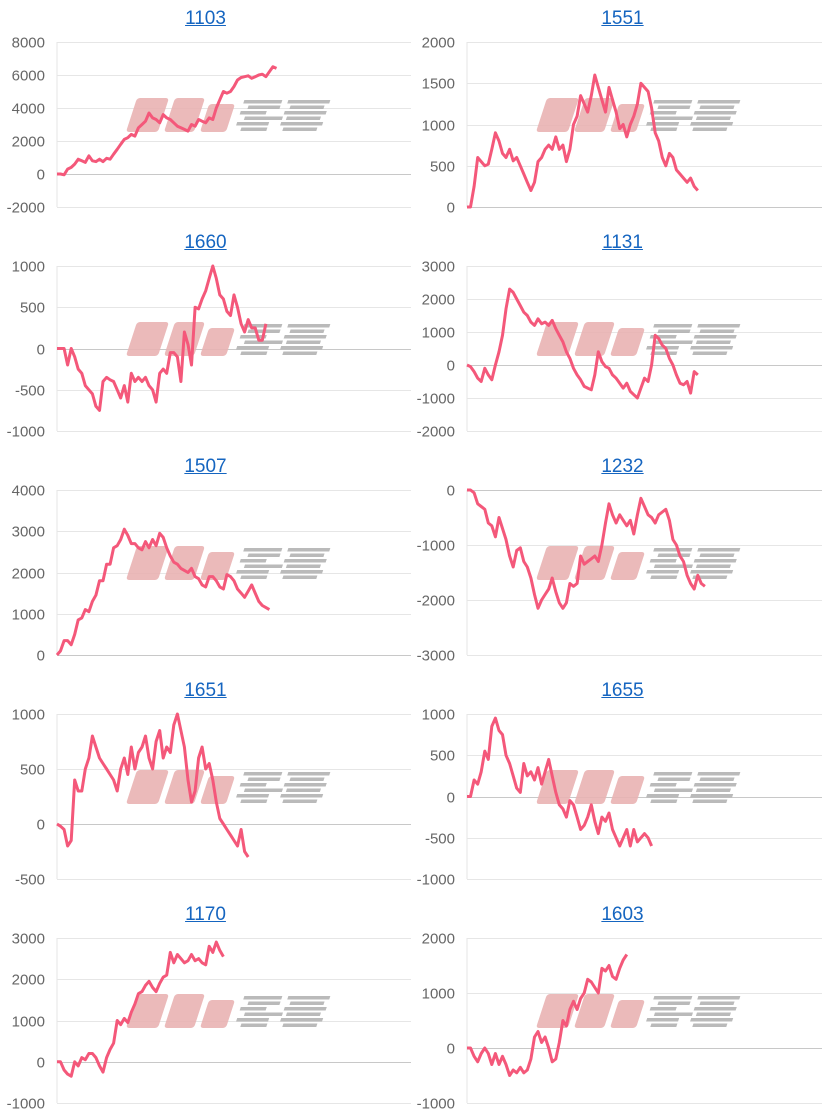 The image size is (822, 1120). I want to click on chart-1651: 1651 1000 500 0 -500, so click(205, 784).